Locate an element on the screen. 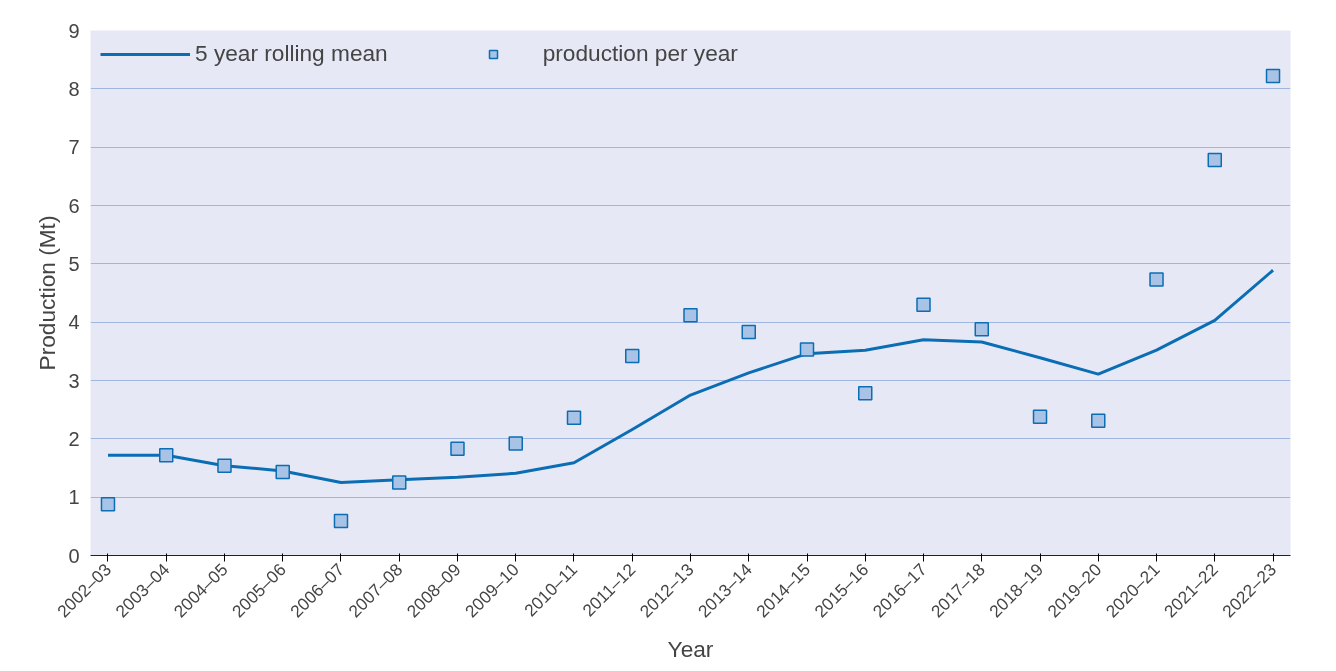 This screenshot has width=1336, height=671. y-tick-label: 5 is located at coordinates (74, 263).